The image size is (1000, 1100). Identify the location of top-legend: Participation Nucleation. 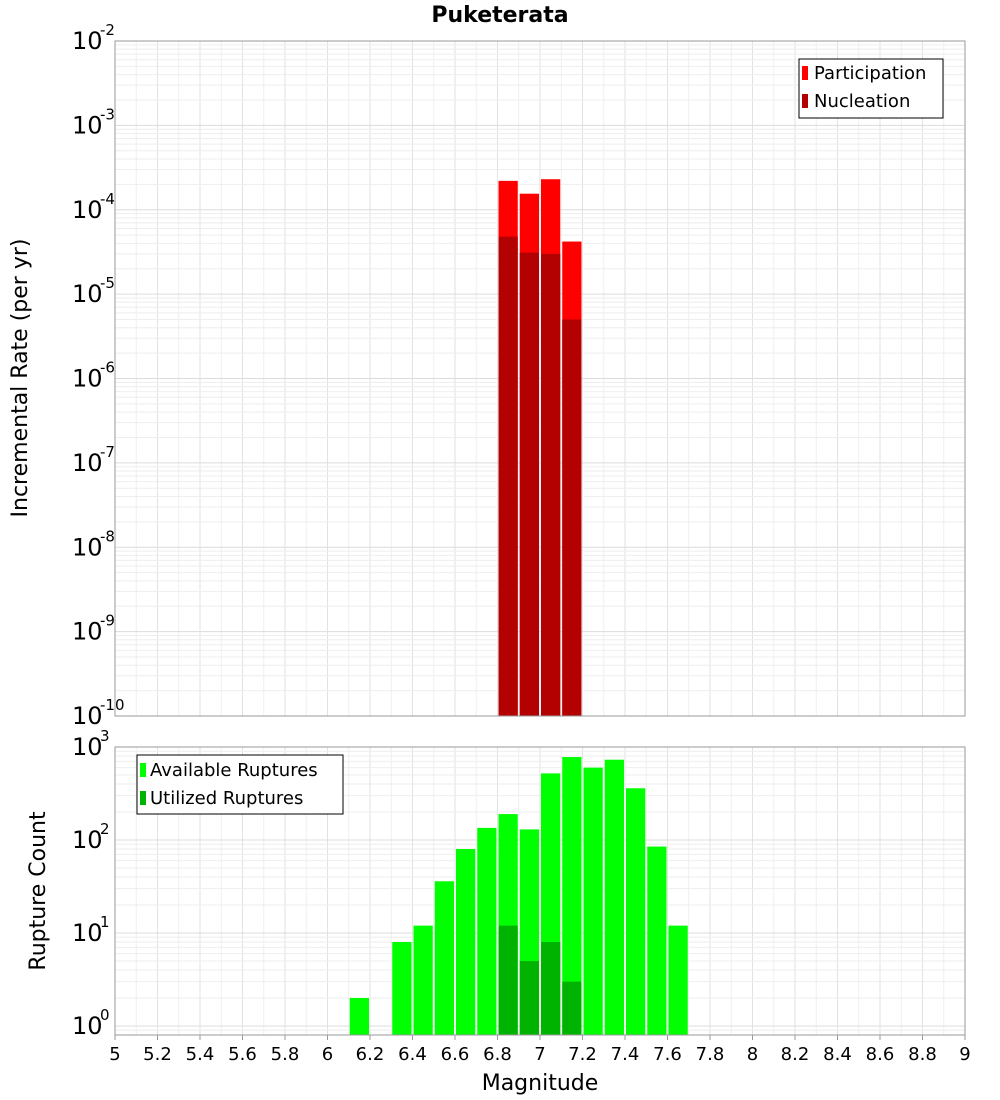
(871, 88).